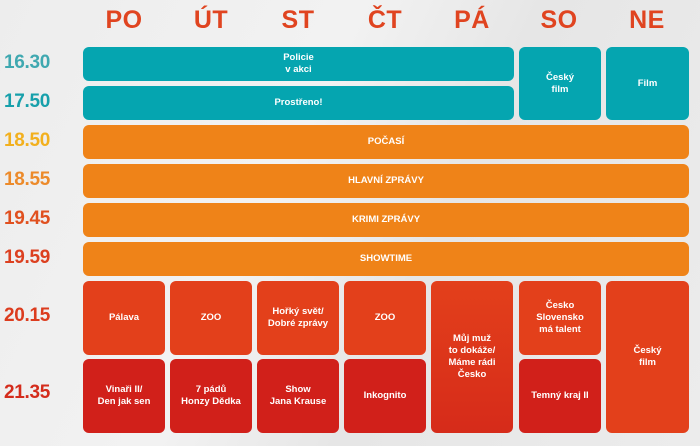 The height and width of the screenshot is (446, 700). I want to click on time-label-1945: 19.45, so click(27, 218).